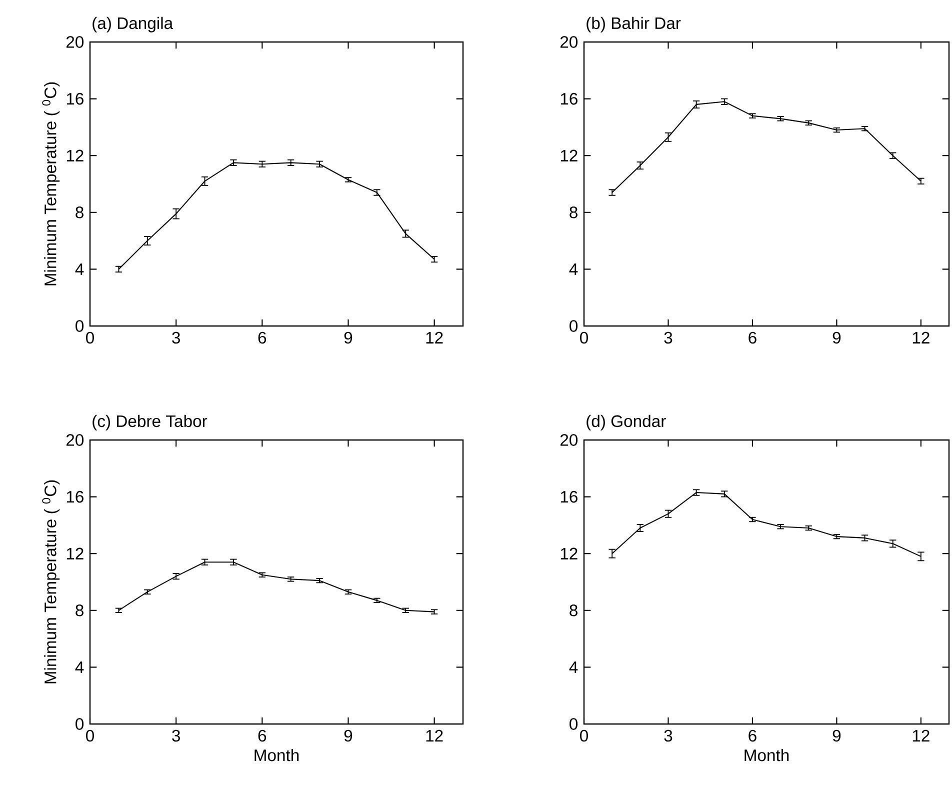 This screenshot has width=952, height=787. I want to click on chart-title: (d) Gondar, so click(626, 422).